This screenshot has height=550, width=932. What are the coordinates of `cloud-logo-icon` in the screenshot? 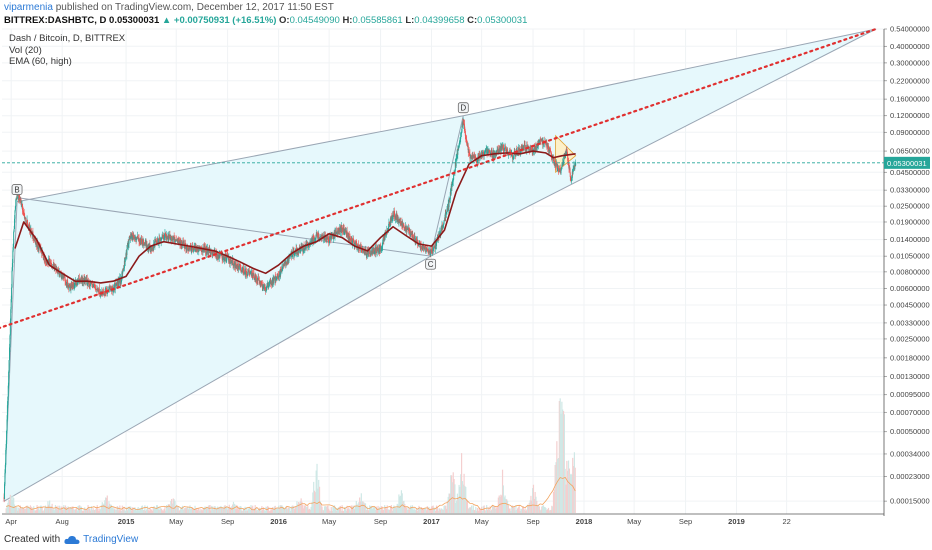 It's located at (72, 539).